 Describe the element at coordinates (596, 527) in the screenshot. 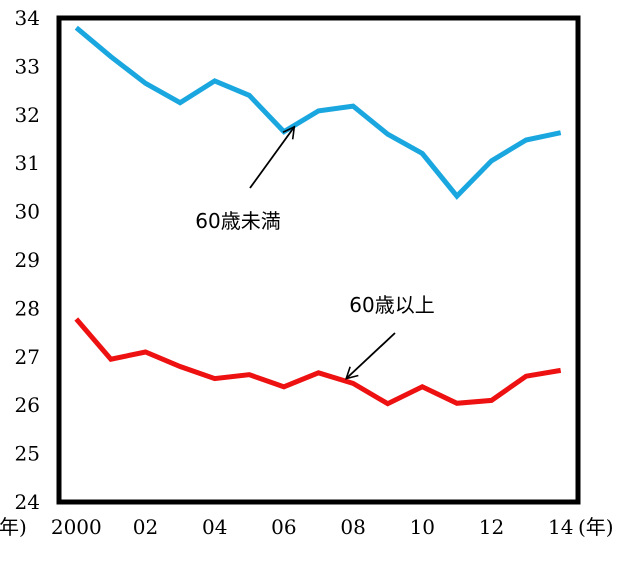

I see `x-axis-label: (年)` at that location.